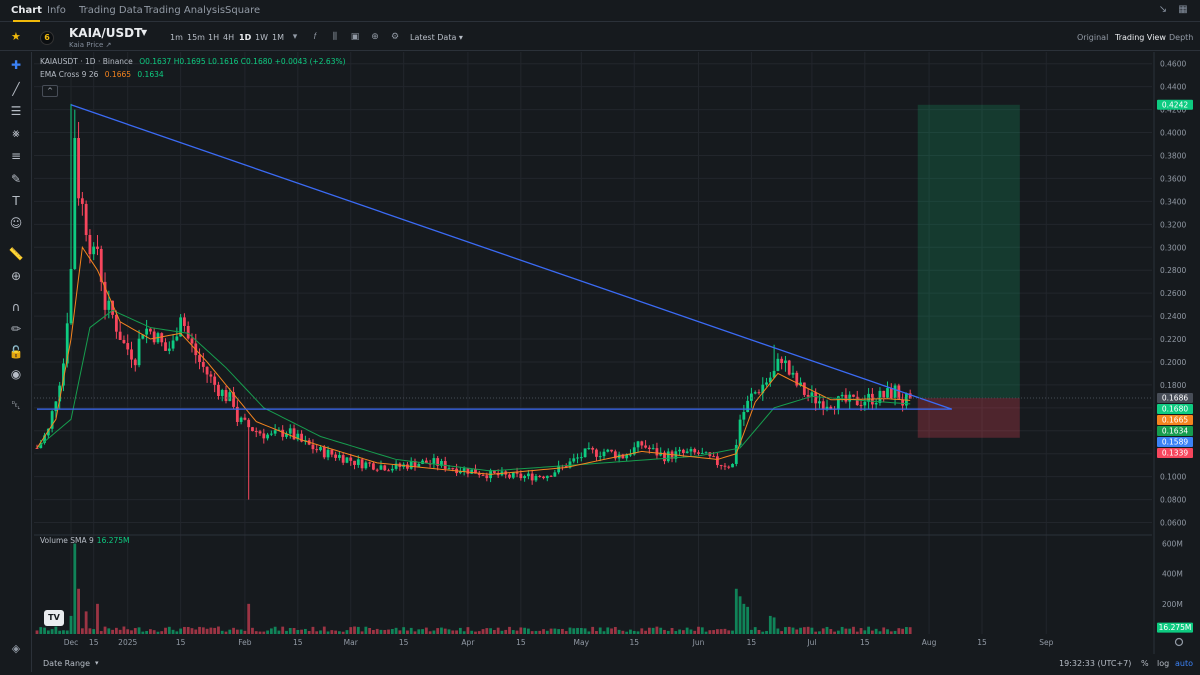 The image size is (1200, 675). Describe the element at coordinates (1181, 37) in the screenshot. I see `view-depth: Depth` at that location.